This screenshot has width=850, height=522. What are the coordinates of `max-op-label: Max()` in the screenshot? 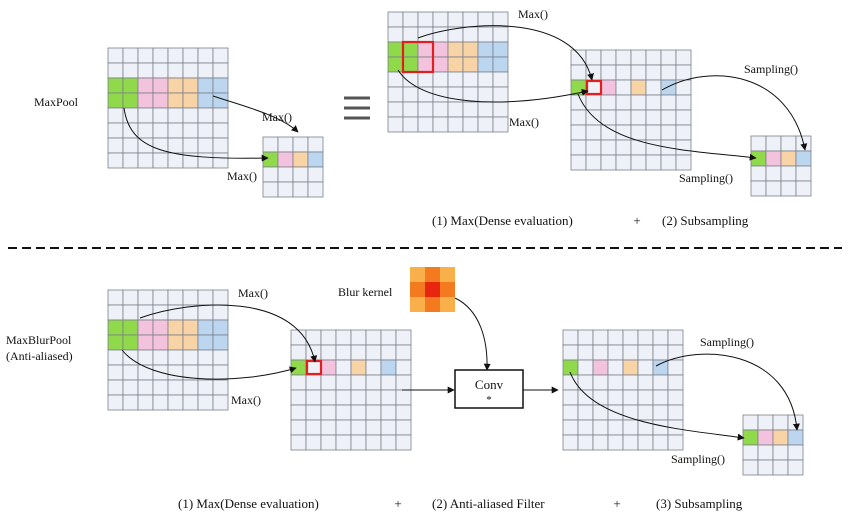 It's located at (533, 14).